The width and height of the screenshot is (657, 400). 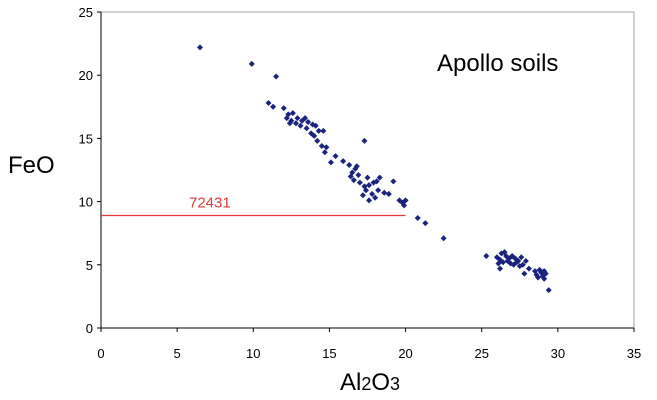 What do you see at coordinates (350, 382) in the screenshot?
I see `x-label-al: Al` at bounding box center [350, 382].